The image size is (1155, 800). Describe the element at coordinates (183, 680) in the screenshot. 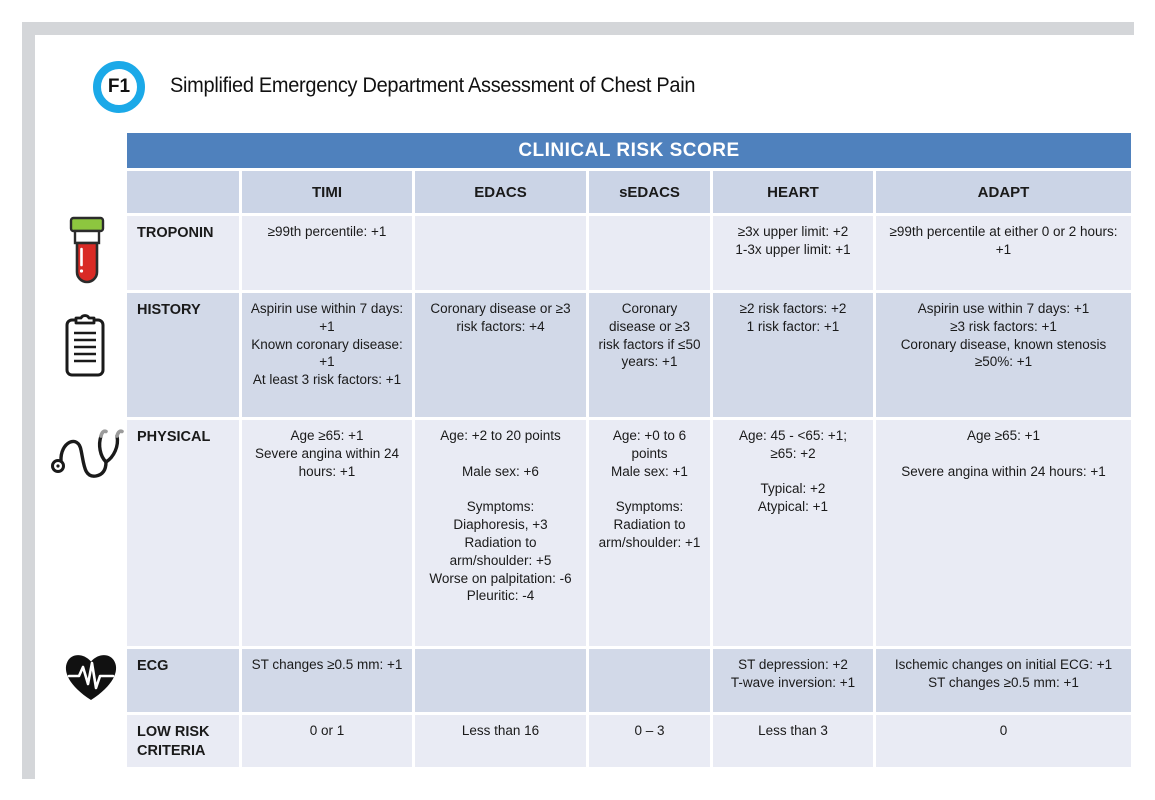

I see `row-label-ecg: ECG` at that location.